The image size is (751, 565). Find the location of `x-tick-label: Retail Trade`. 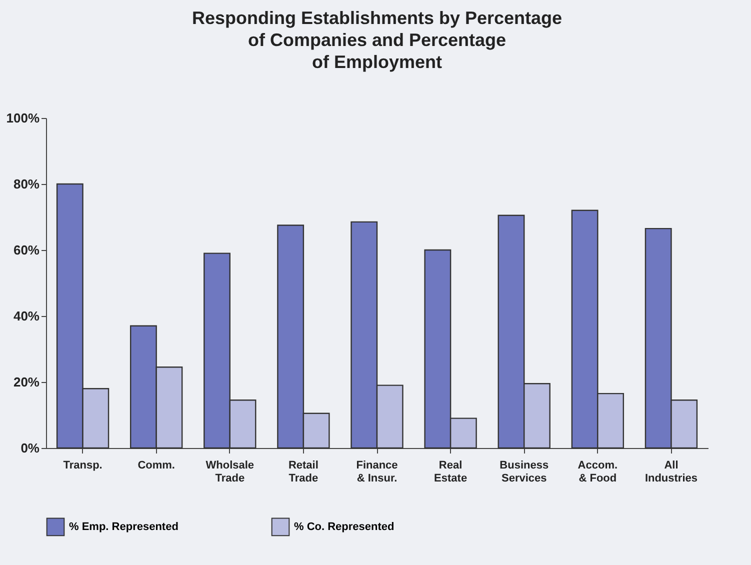

x-tick-label: Retail Trade is located at coordinates (303, 472).